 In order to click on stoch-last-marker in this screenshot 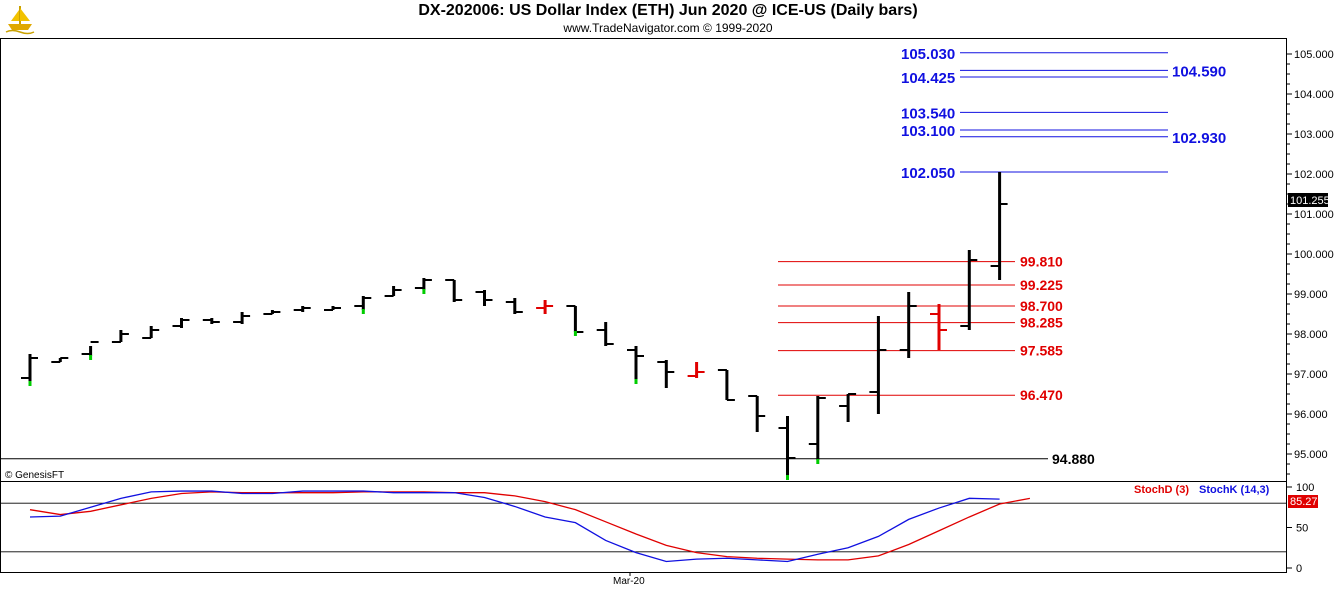, I will do `click(1303, 501)`.